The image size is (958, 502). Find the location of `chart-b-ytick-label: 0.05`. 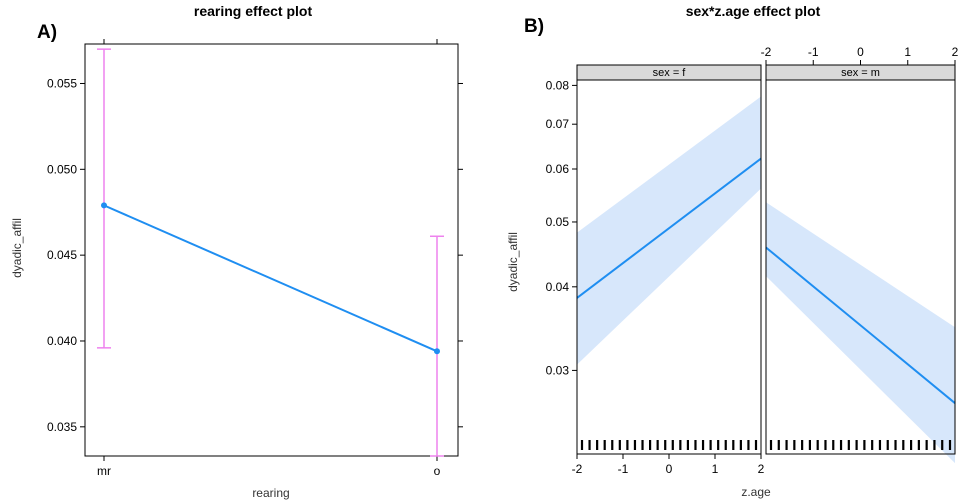

chart-b-ytick-label: 0.05 is located at coordinates (558, 222).